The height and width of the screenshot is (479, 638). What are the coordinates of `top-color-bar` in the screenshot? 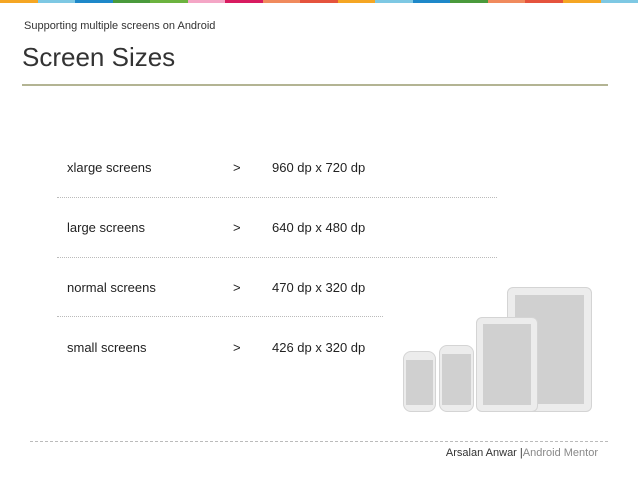 It's located at (319, 1).